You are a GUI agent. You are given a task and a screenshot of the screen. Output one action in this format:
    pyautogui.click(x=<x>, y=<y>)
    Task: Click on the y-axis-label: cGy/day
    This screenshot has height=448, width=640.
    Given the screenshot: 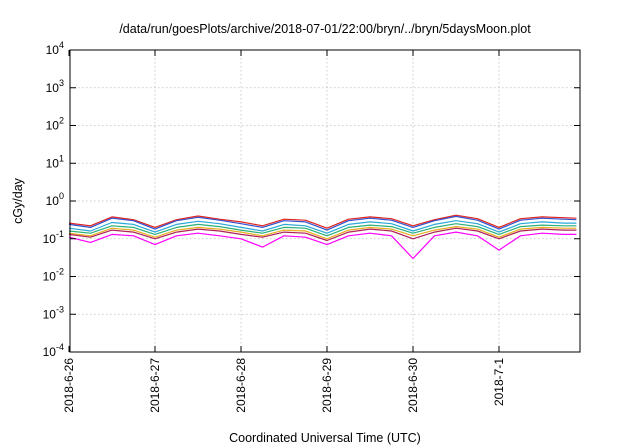 What is the action you would take?
    pyautogui.click(x=18, y=200)
    